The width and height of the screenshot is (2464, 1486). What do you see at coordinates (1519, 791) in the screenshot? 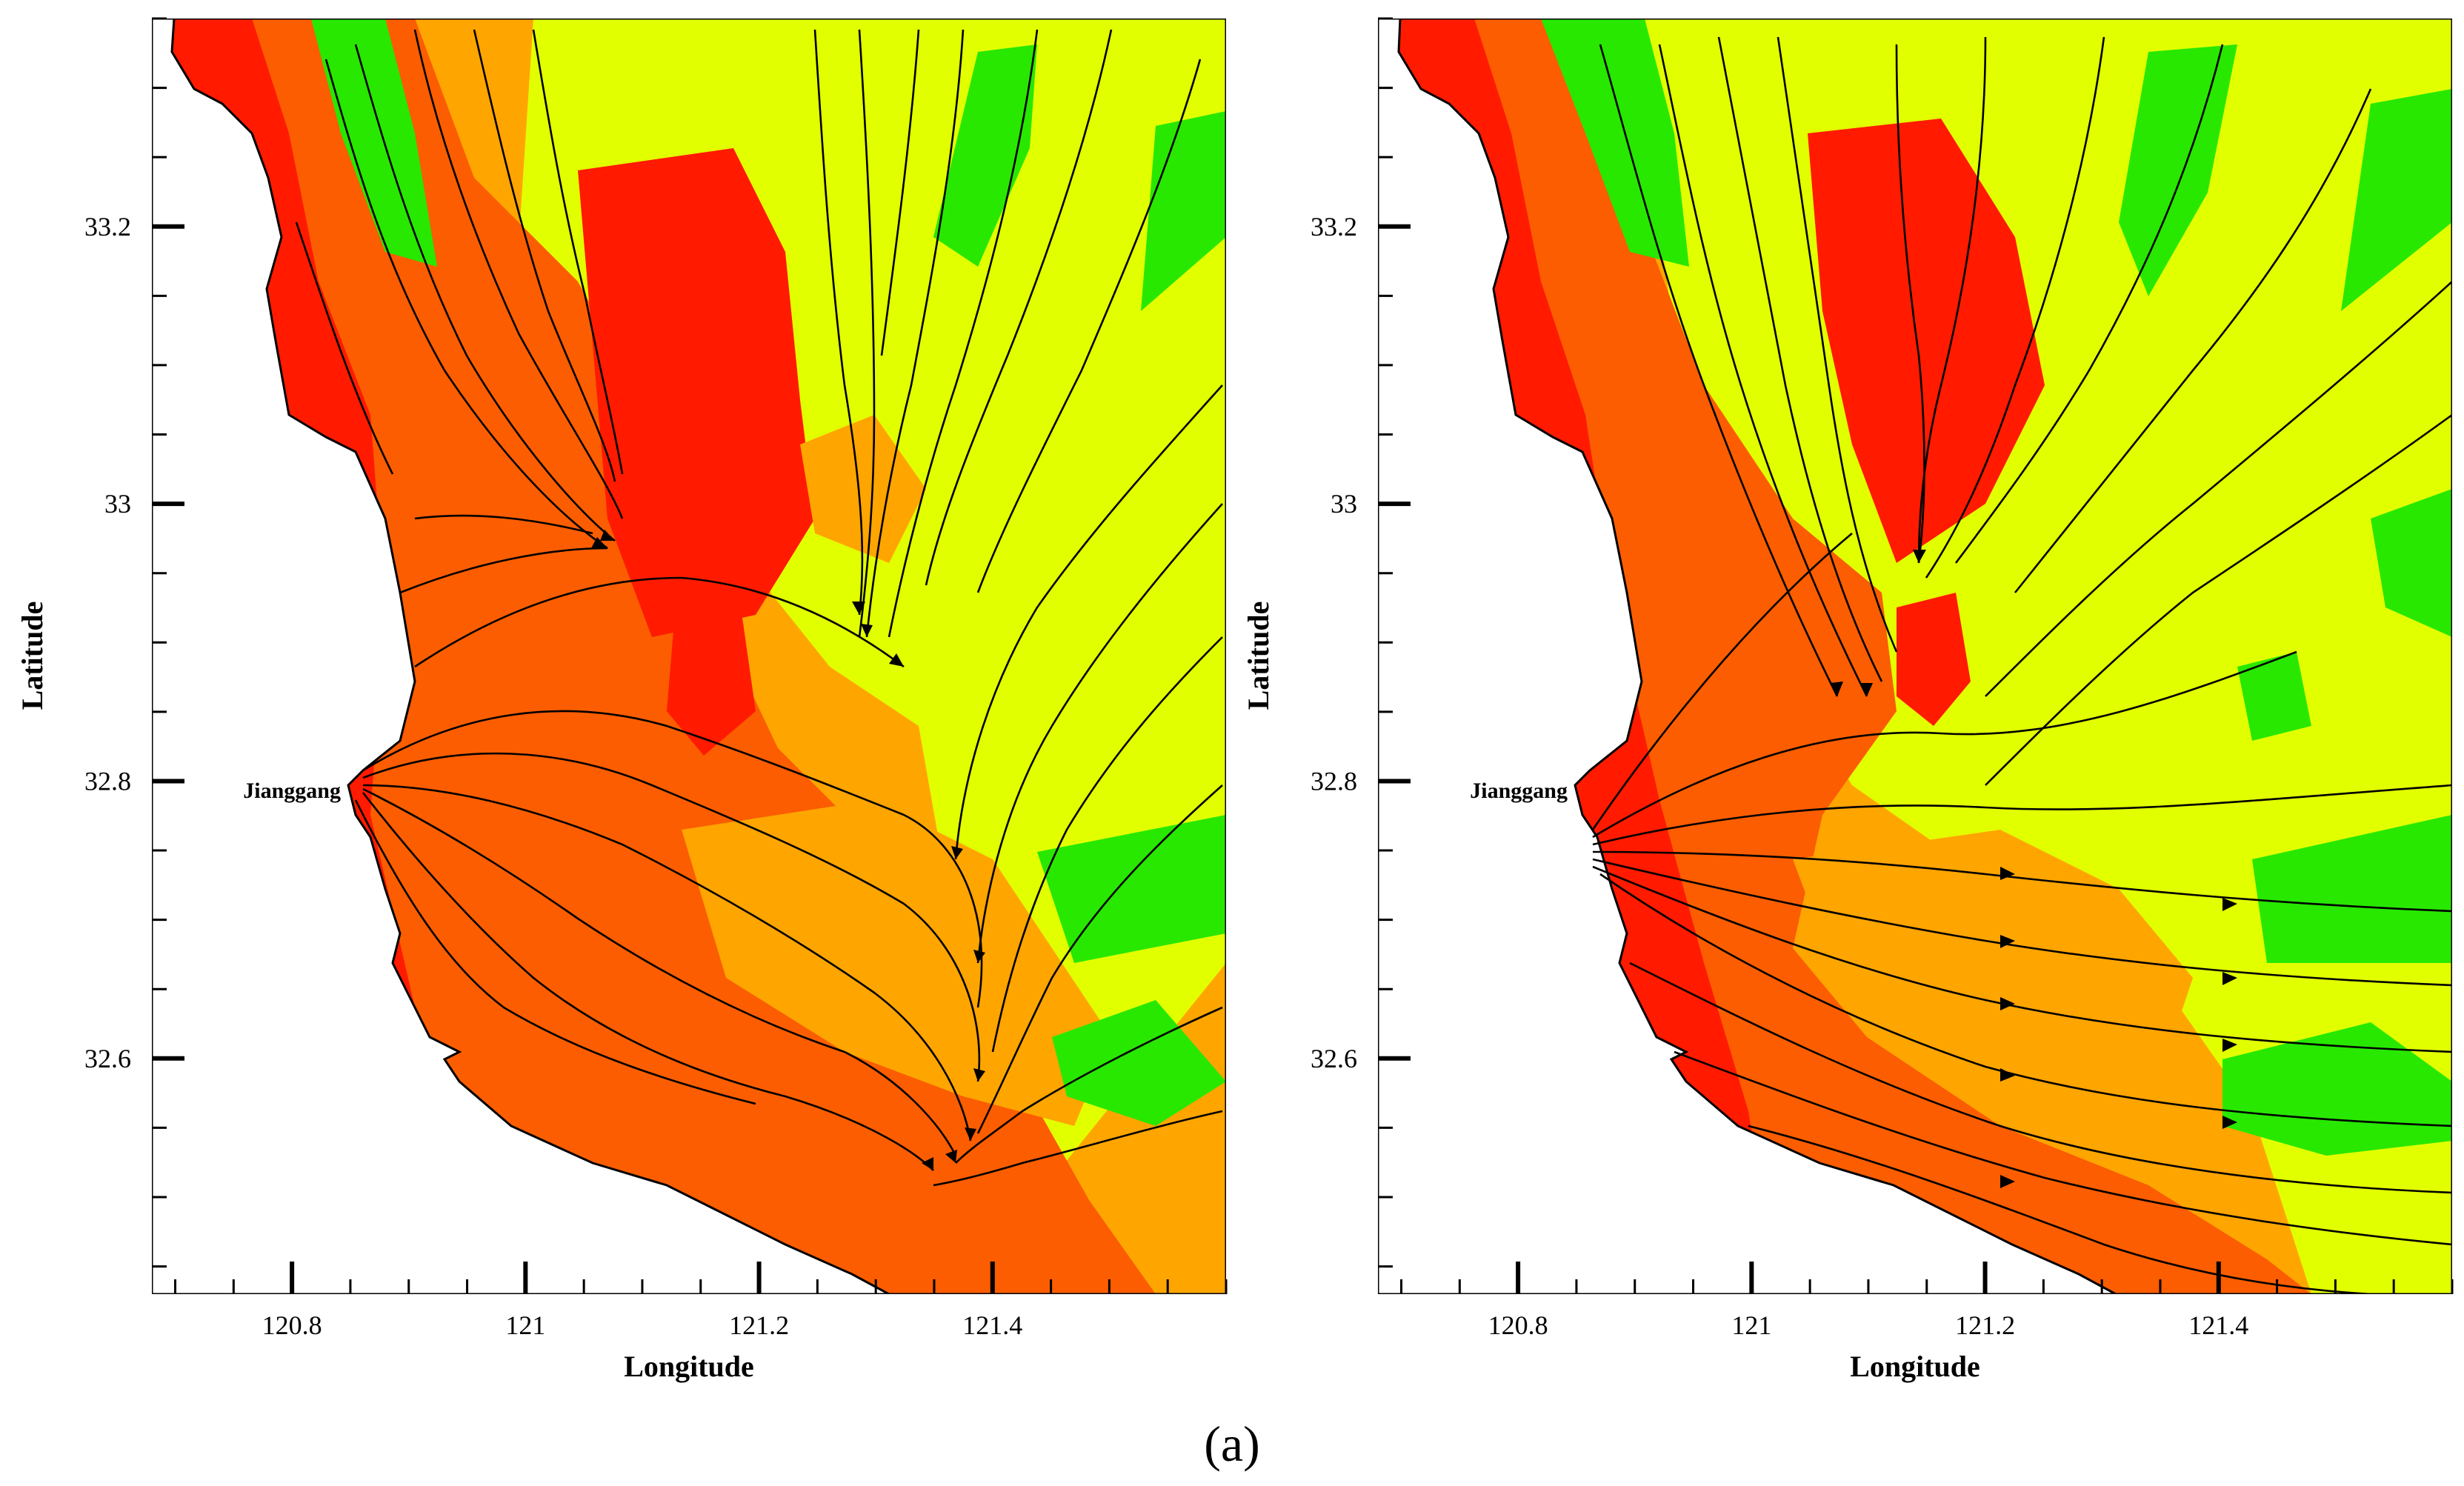
I see `place-label-right: Jianggang` at bounding box center [1519, 791].